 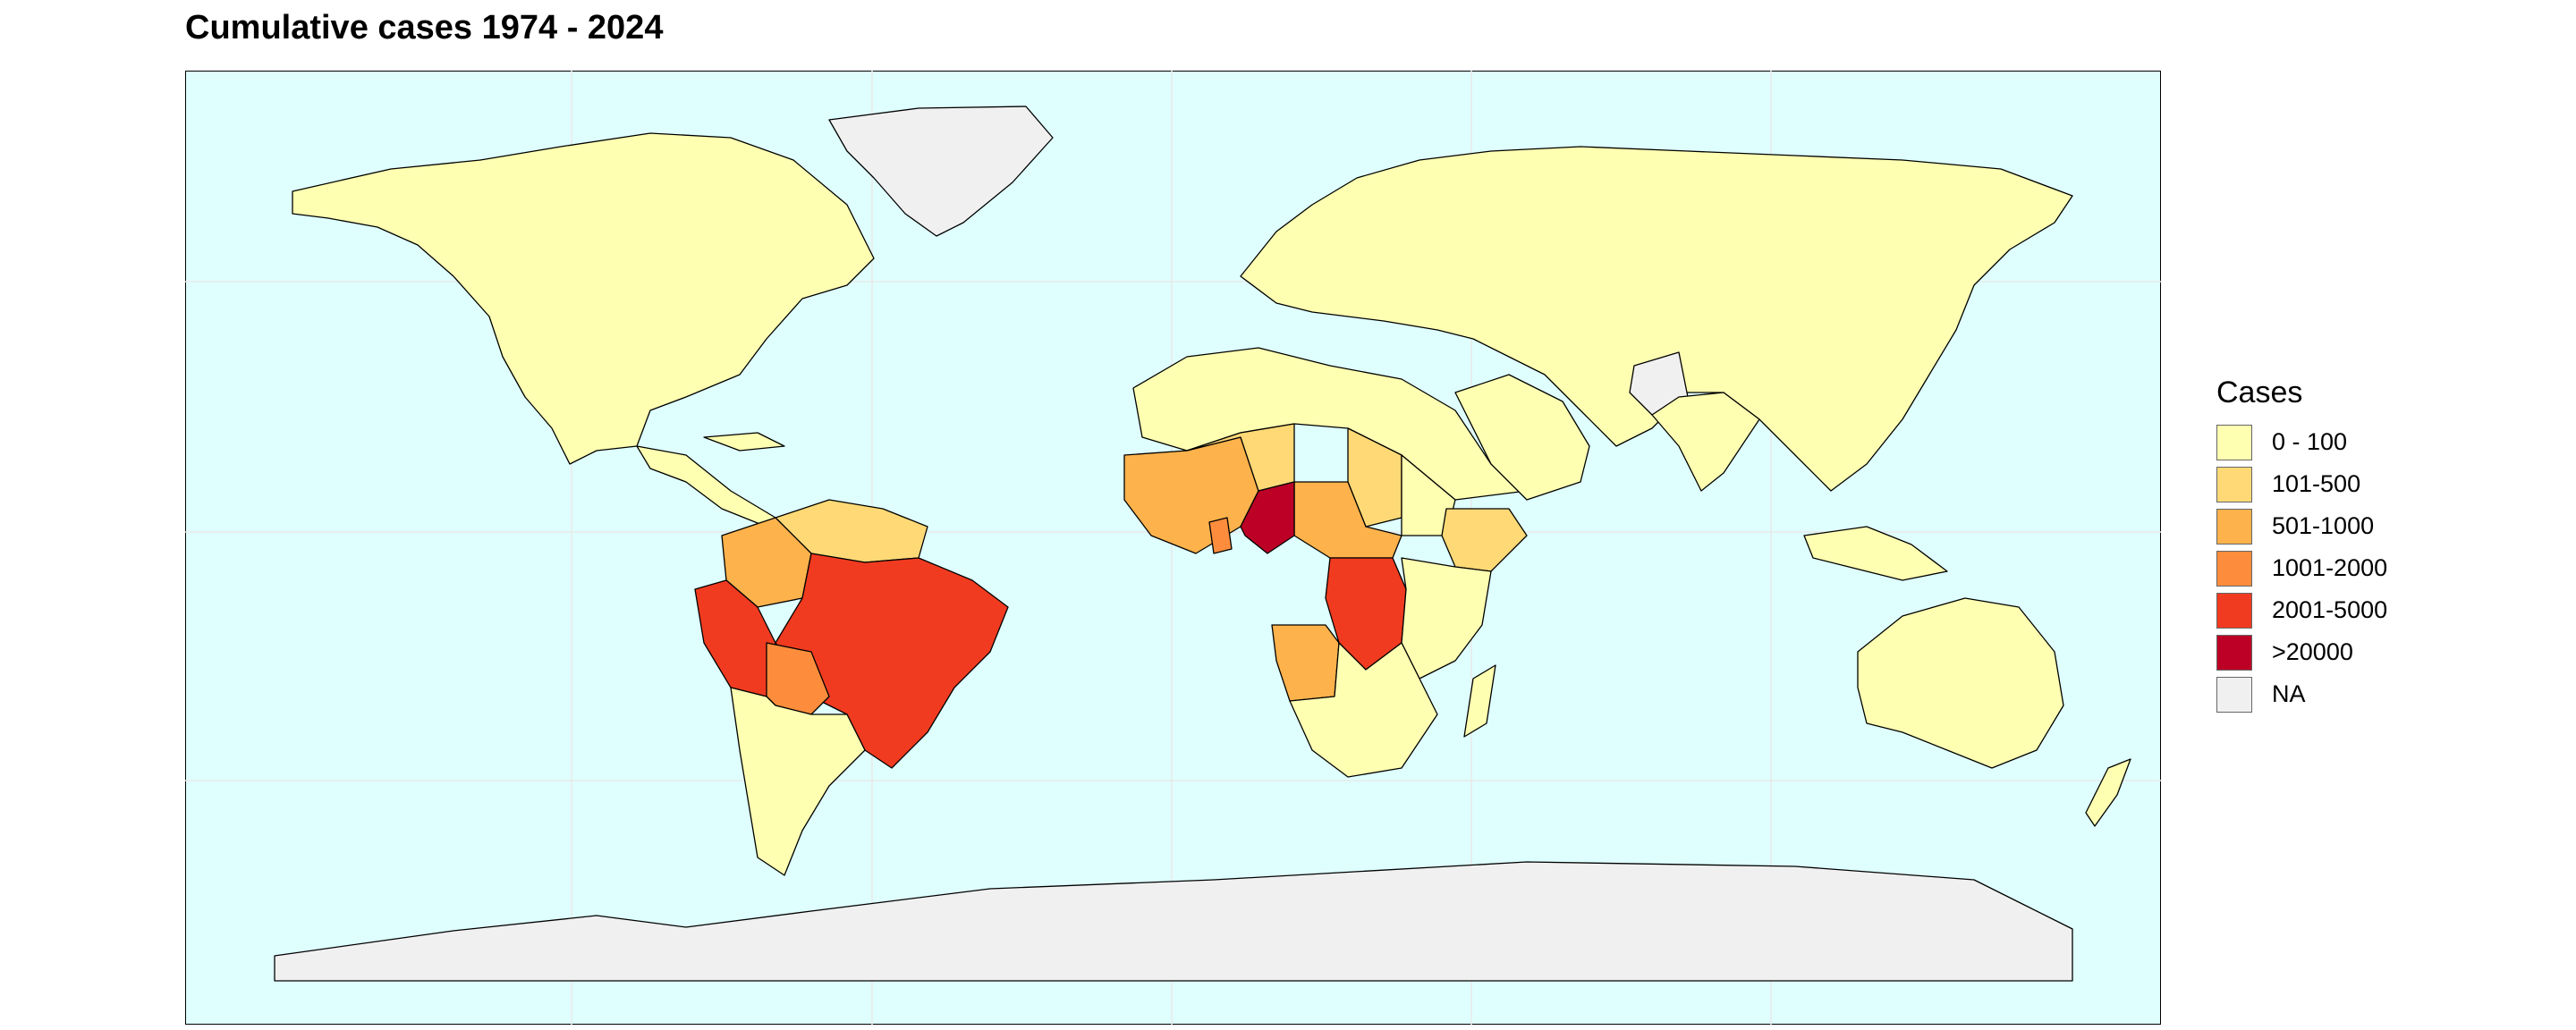 What do you see at coordinates (1446, 618) in the screenshot?
I see `region-east-africa` at bounding box center [1446, 618].